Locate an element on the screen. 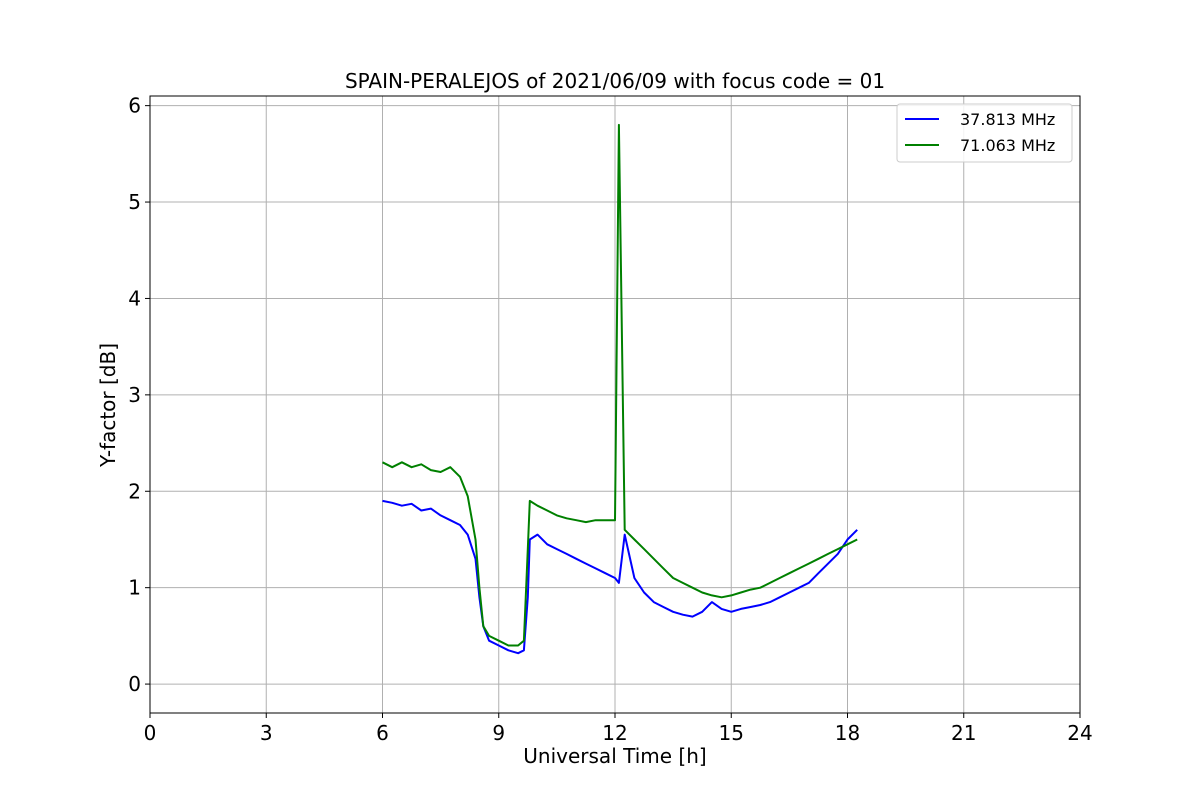 The image size is (1200, 800). x-tick-label: 24 is located at coordinates (1079, 733).